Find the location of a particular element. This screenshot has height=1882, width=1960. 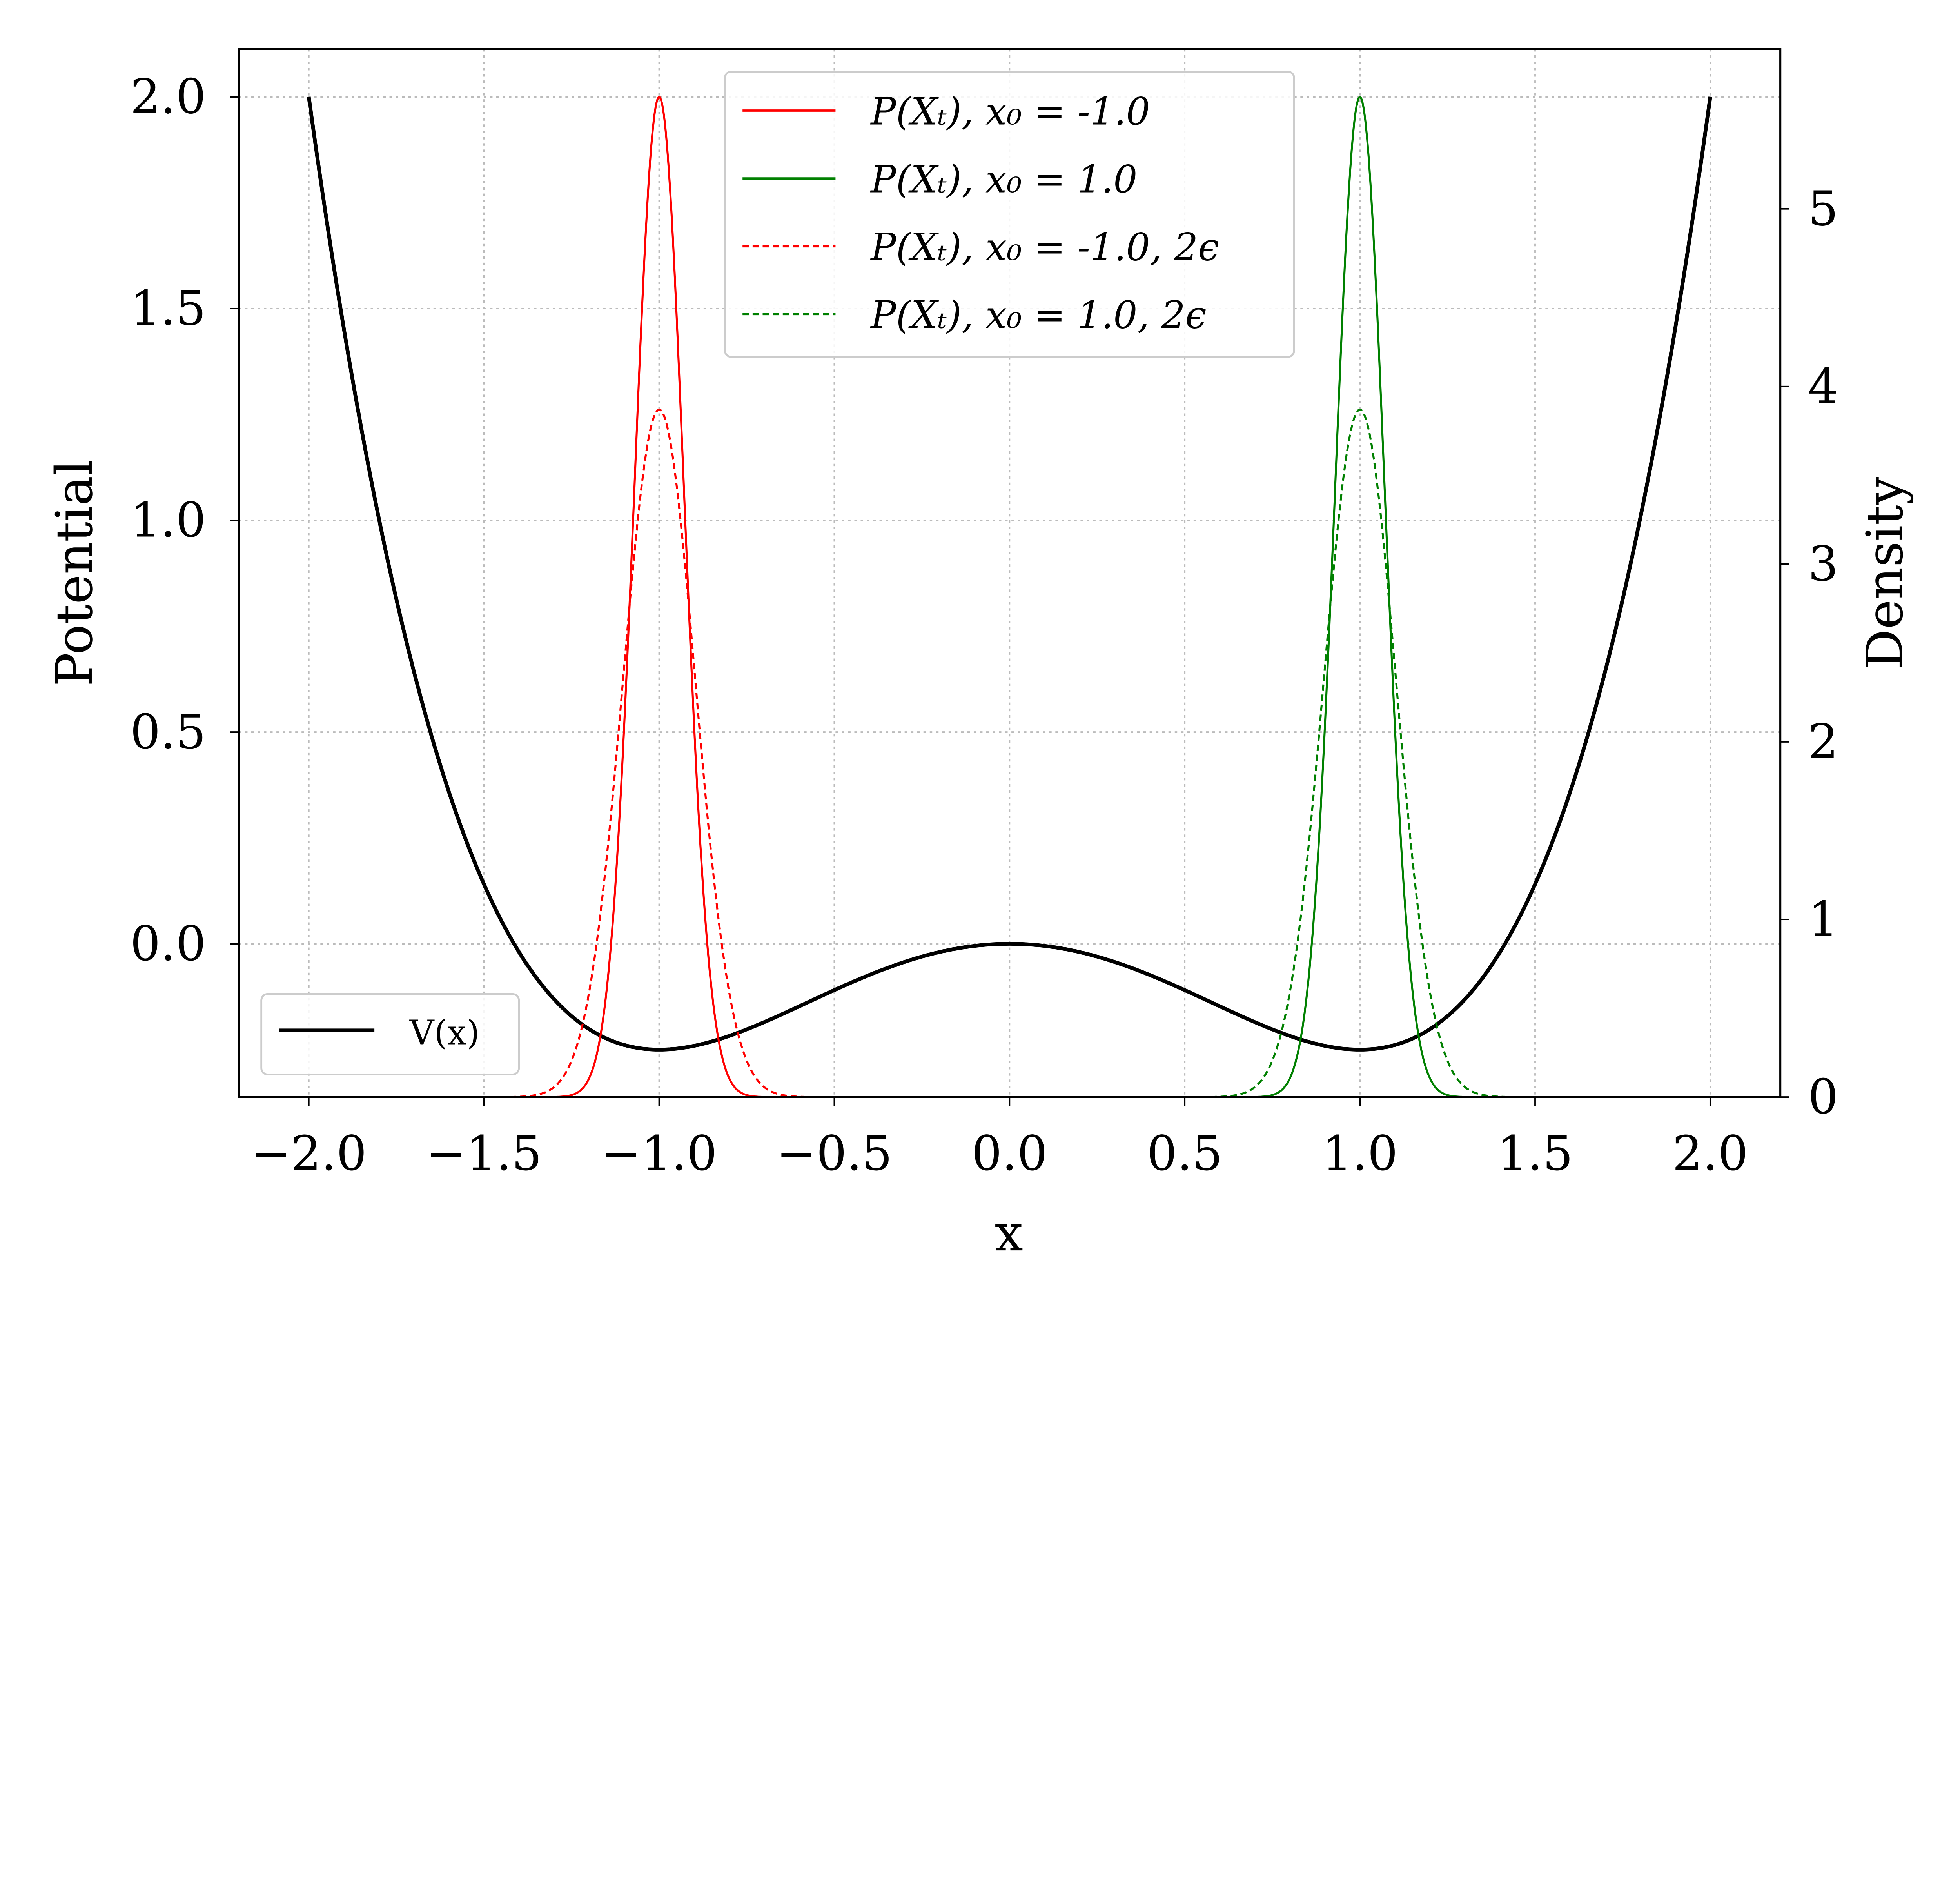

x-tick-label: −2.0 is located at coordinates (309, 1153).